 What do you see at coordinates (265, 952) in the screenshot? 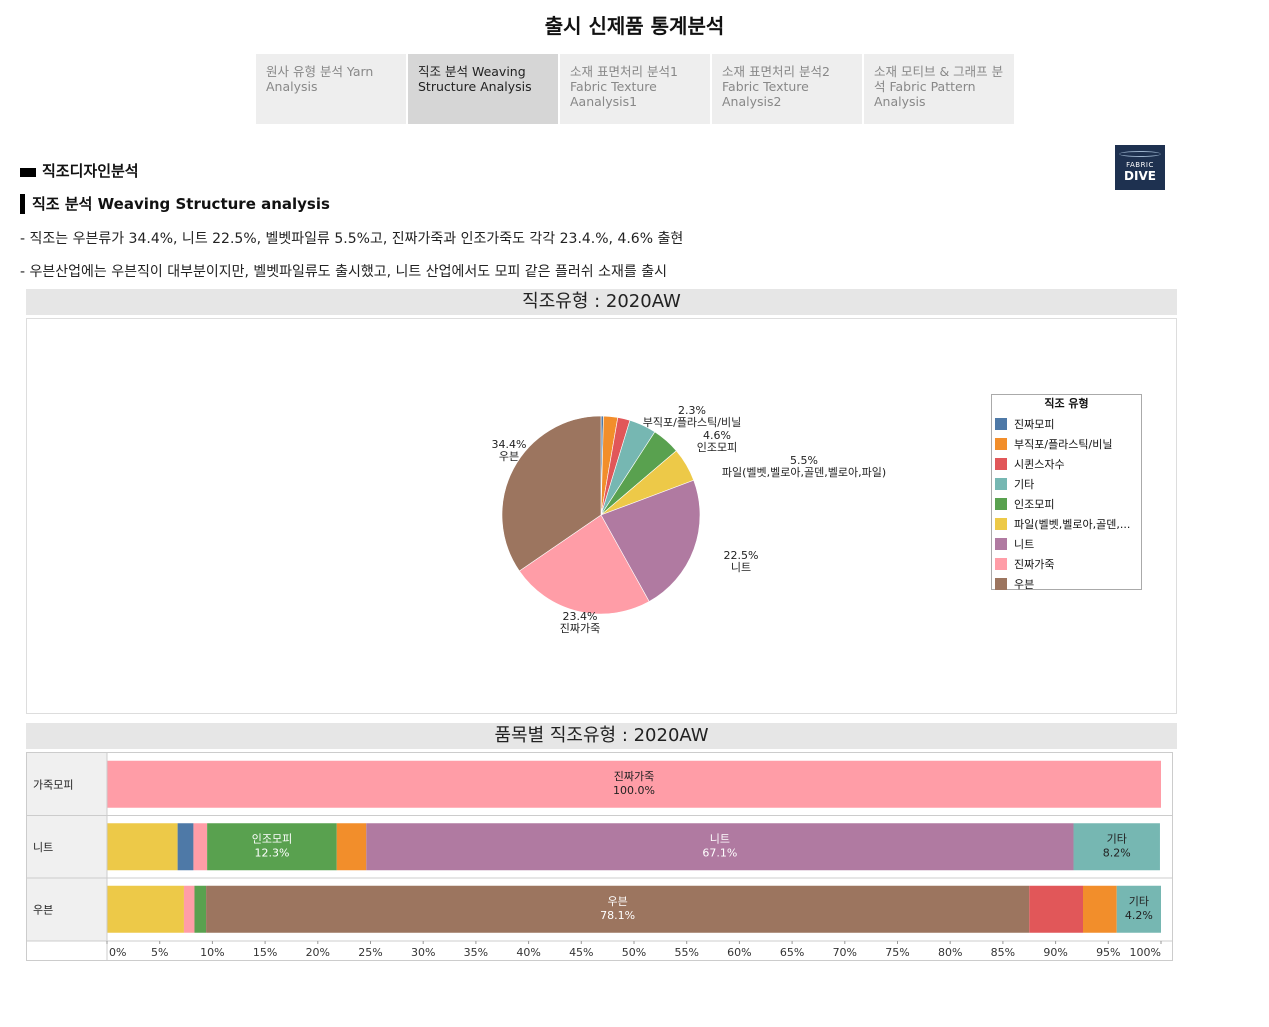
I see `x-tick-label: 15%` at bounding box center [265, 952].